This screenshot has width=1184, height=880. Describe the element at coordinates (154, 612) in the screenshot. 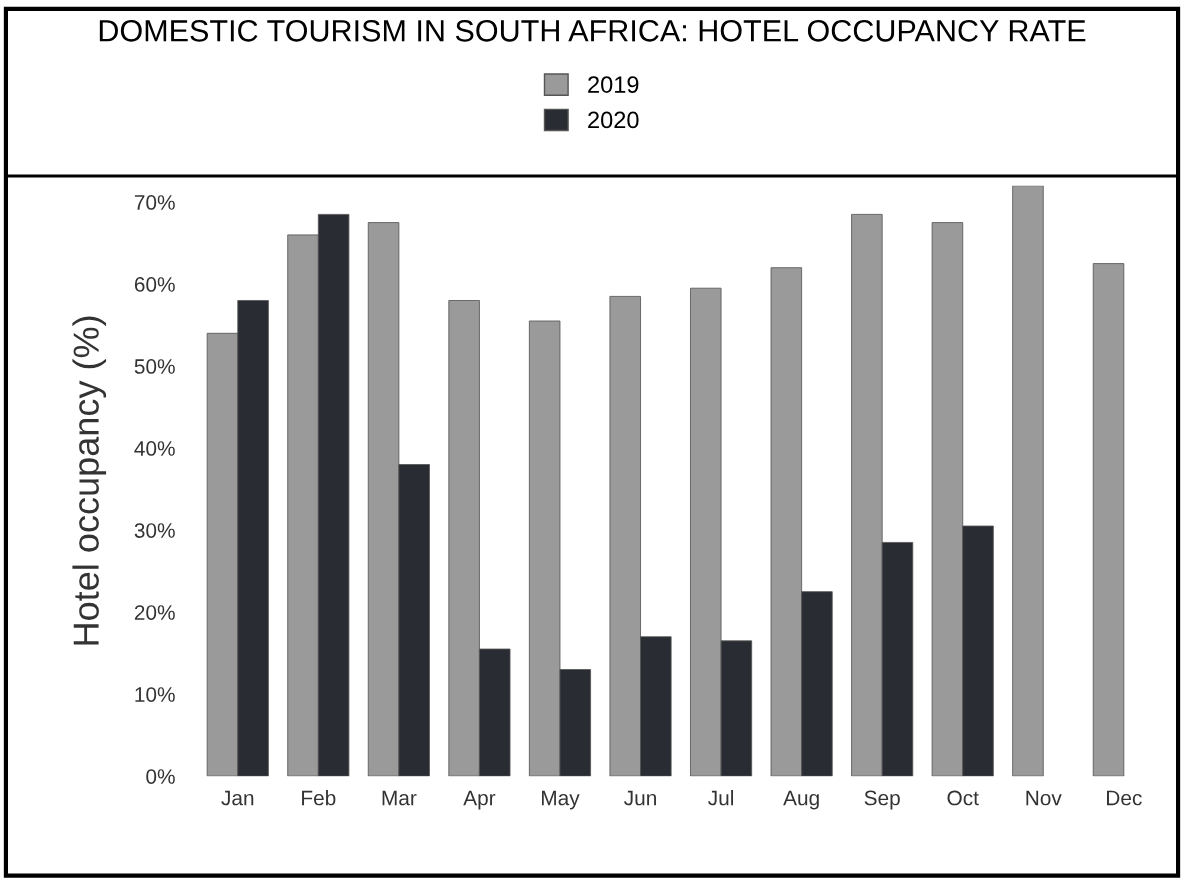

I see `y-tick-label: 20%` at that location.